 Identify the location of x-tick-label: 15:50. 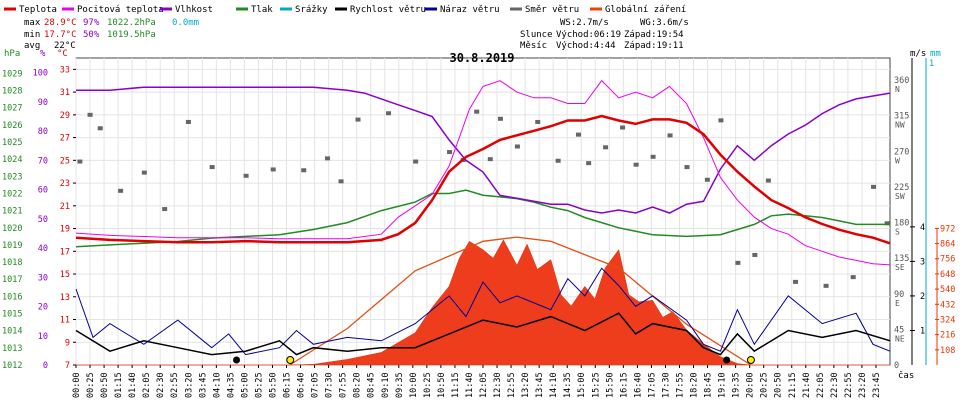
(610, 385).